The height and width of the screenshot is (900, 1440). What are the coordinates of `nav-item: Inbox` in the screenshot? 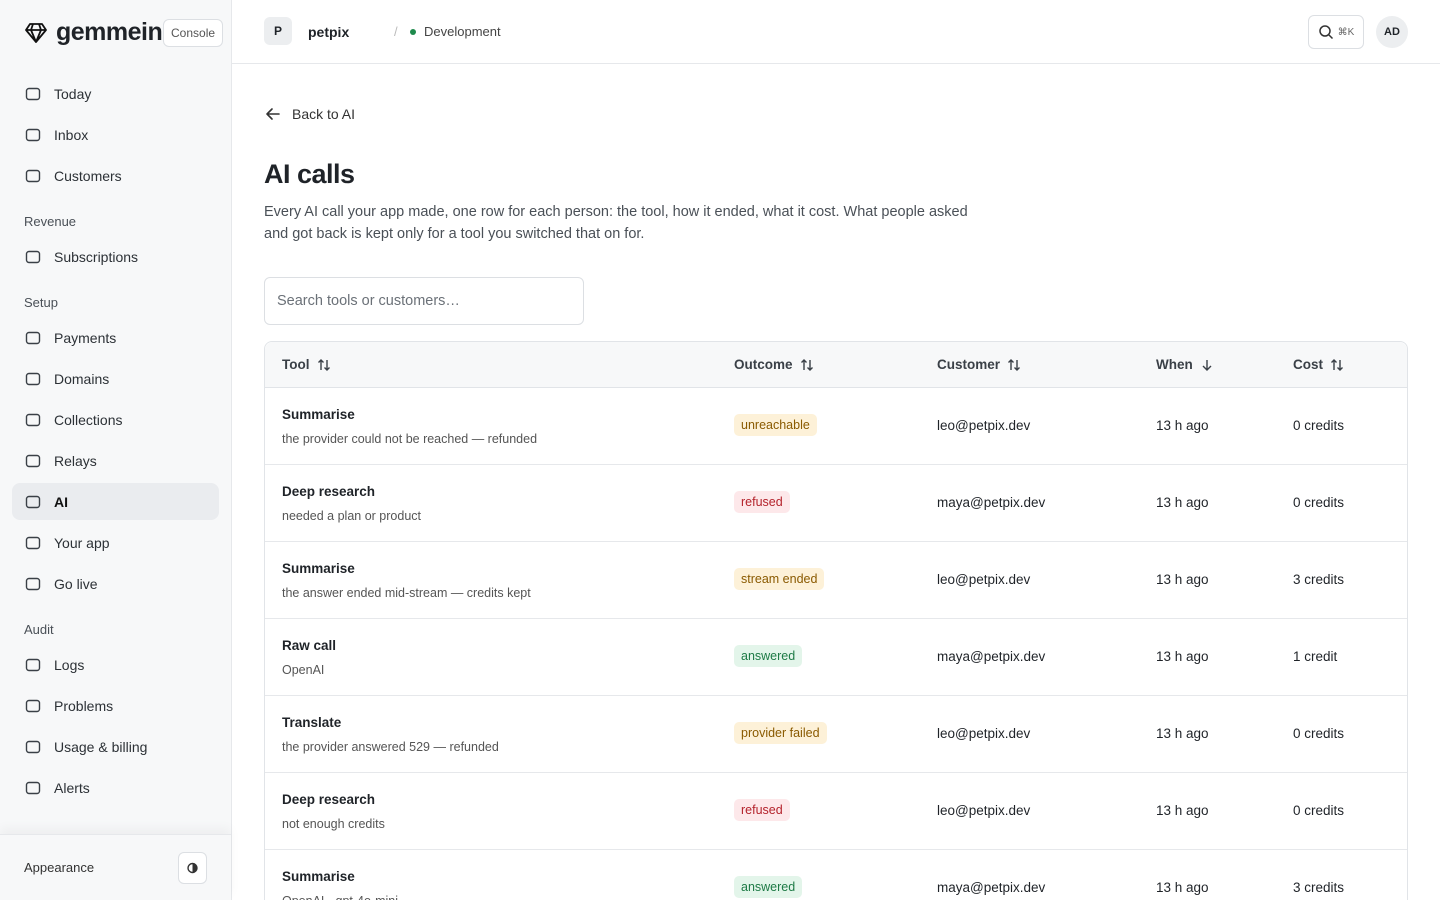 It's located at (115, 134).